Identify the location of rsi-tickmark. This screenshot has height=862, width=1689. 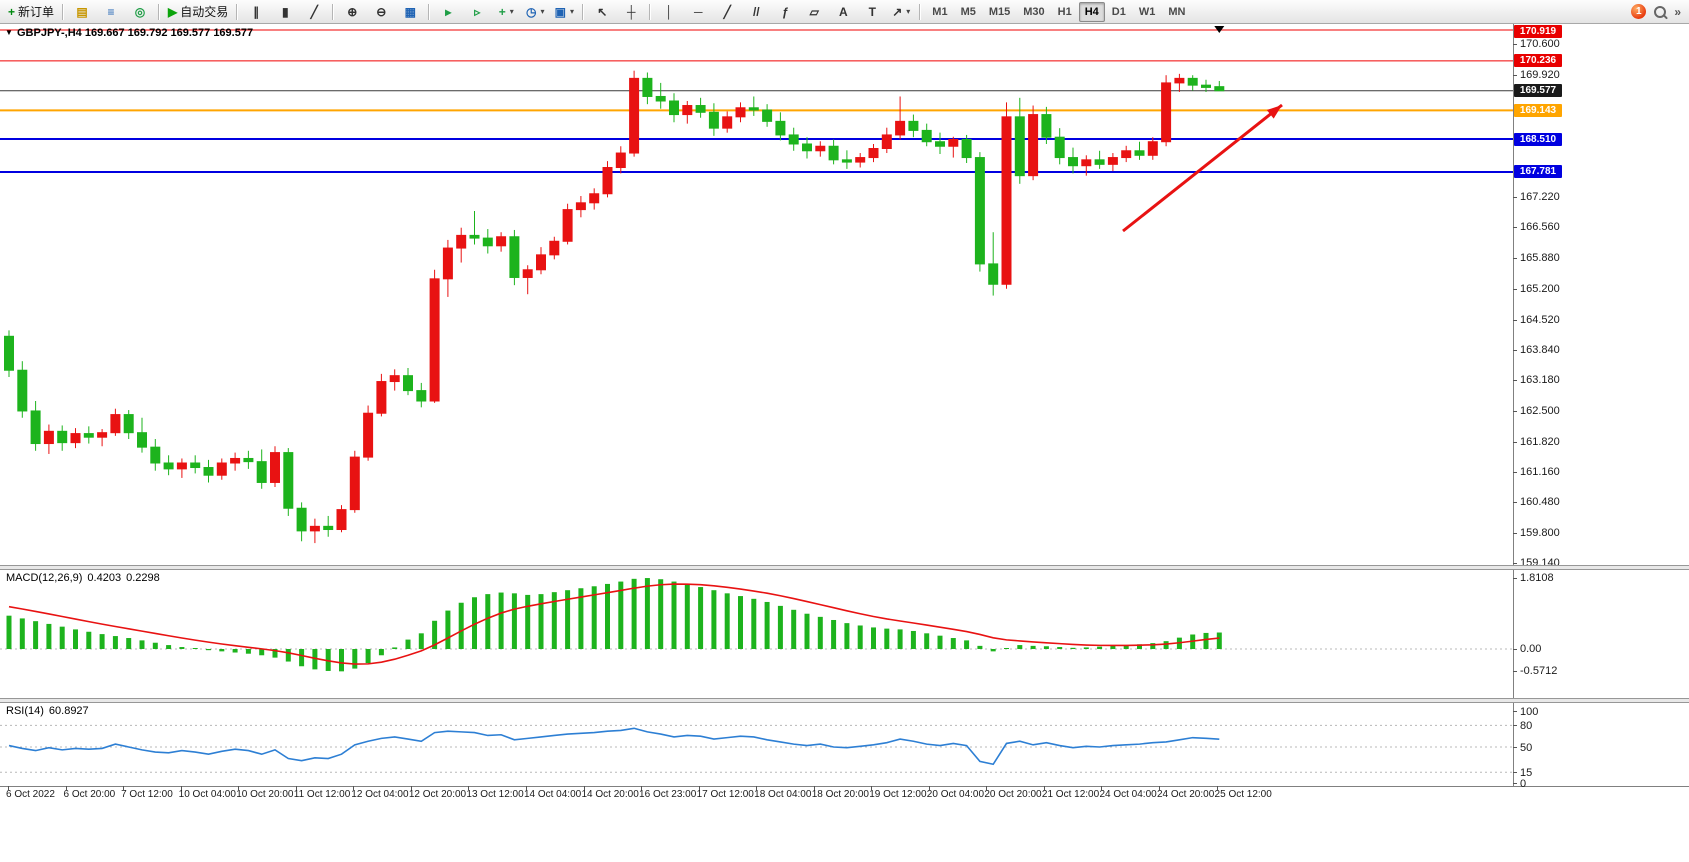
(1515, 773).